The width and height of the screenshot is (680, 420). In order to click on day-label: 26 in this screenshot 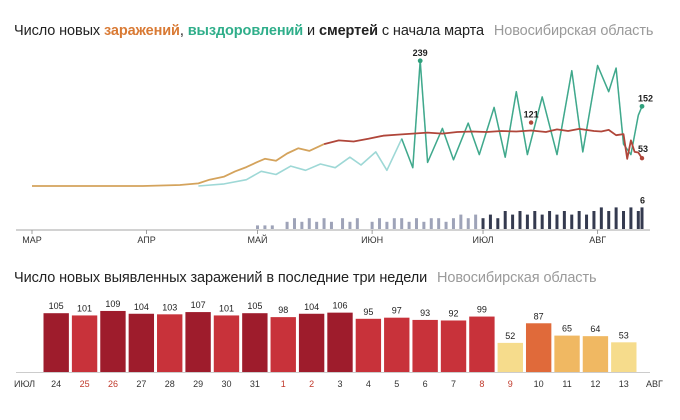, I will do `click(113, 384)`.